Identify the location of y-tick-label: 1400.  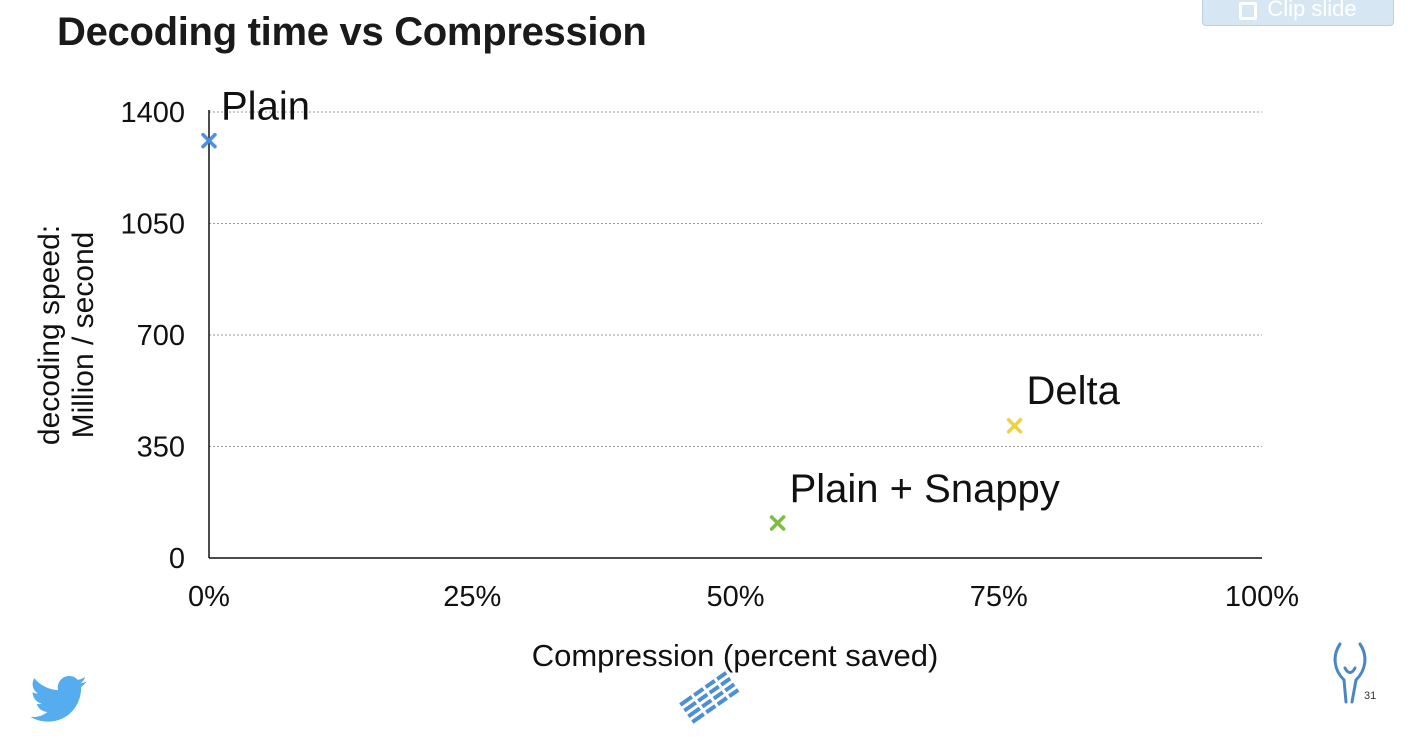
(152, 113).